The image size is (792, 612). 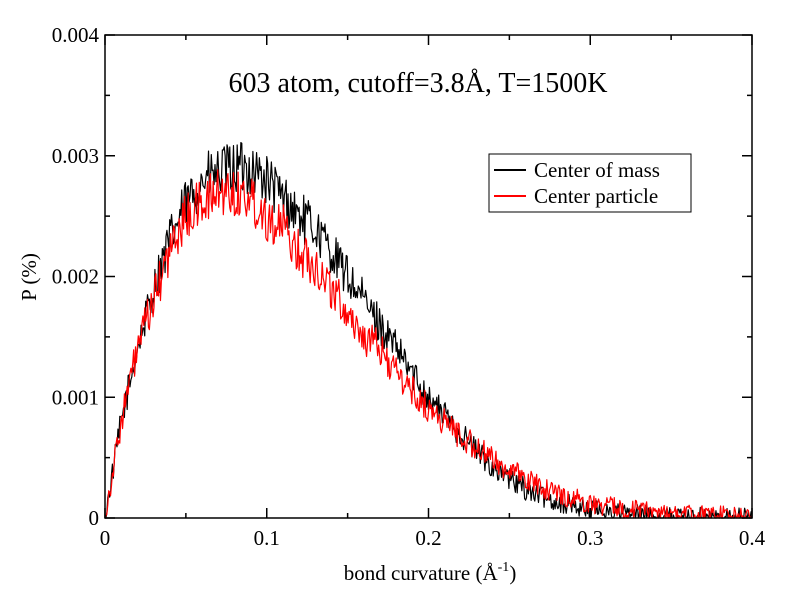 I want to click on x-axis-label-sup: -1, so click(x=504, y=567).